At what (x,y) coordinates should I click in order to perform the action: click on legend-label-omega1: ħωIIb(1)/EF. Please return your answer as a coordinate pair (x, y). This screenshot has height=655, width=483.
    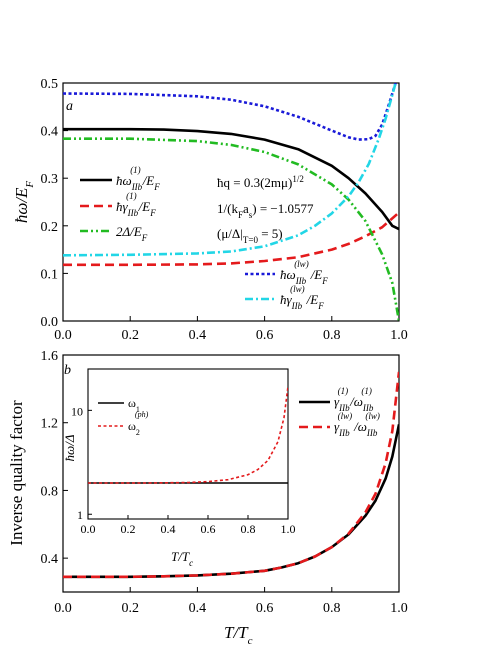
    Looking at the image, I should click on (138, 178).